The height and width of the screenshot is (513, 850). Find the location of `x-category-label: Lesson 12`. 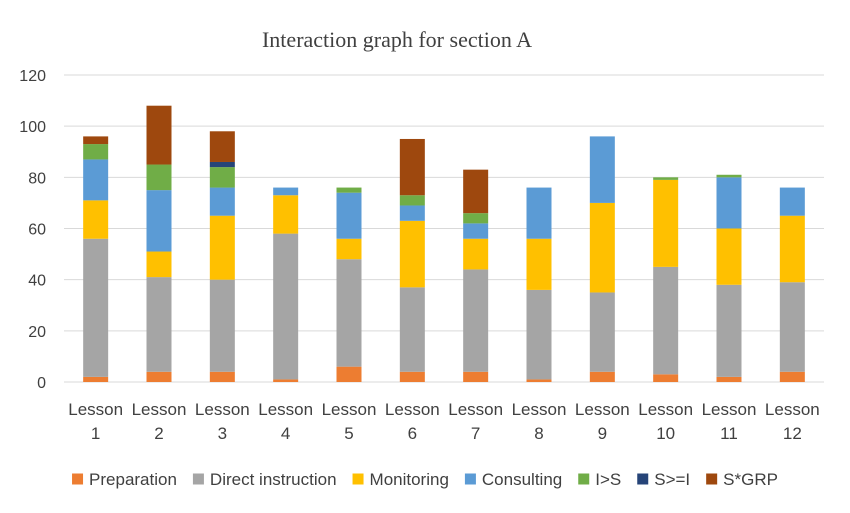

x-category-label: Lesson 12 is located at coordinates (792, 421).